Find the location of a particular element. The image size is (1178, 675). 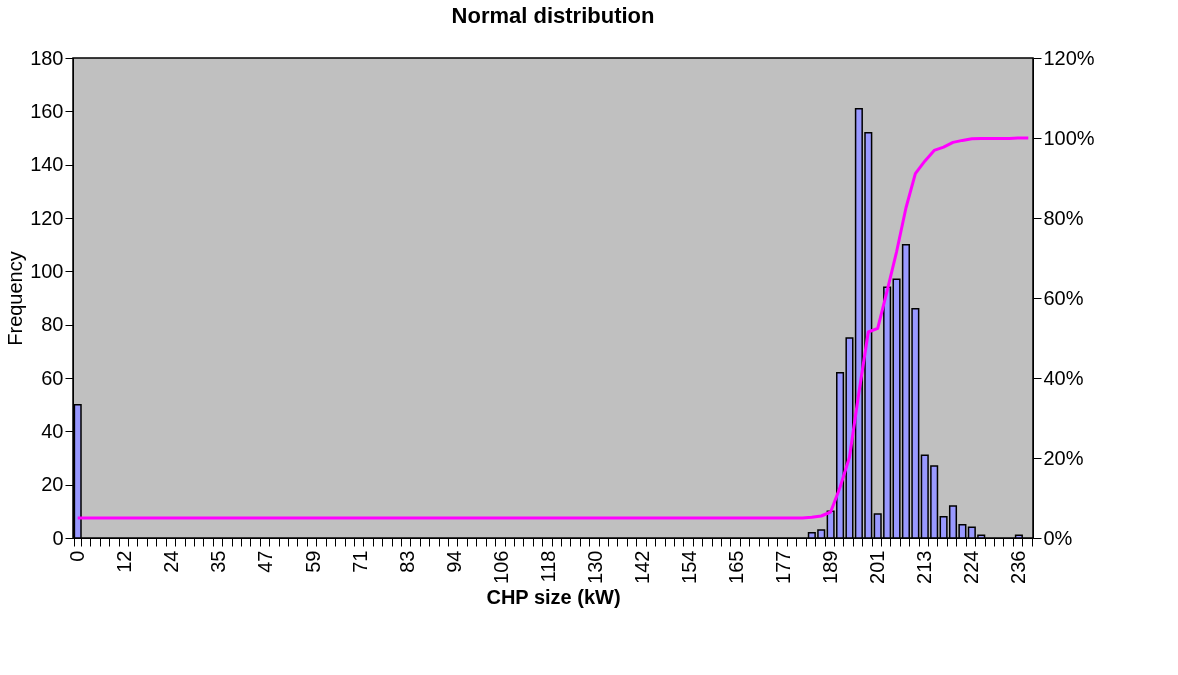

x-tick-label: 0 is located at coordinates (77, 556).